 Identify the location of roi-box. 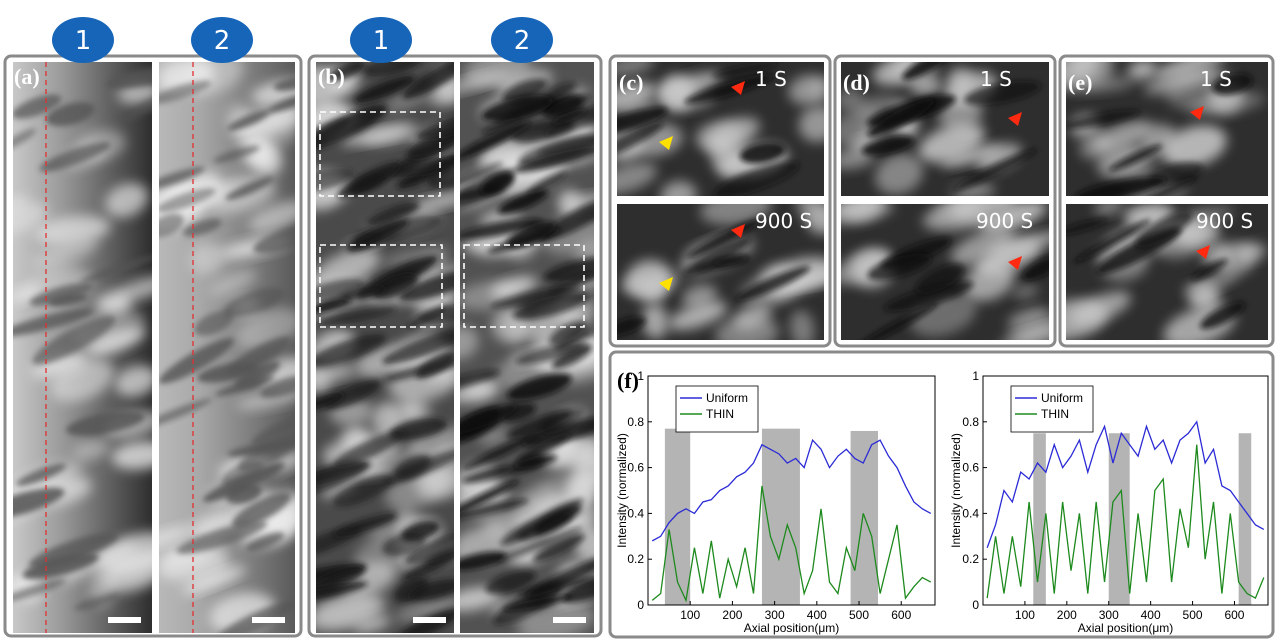
(524, 286).